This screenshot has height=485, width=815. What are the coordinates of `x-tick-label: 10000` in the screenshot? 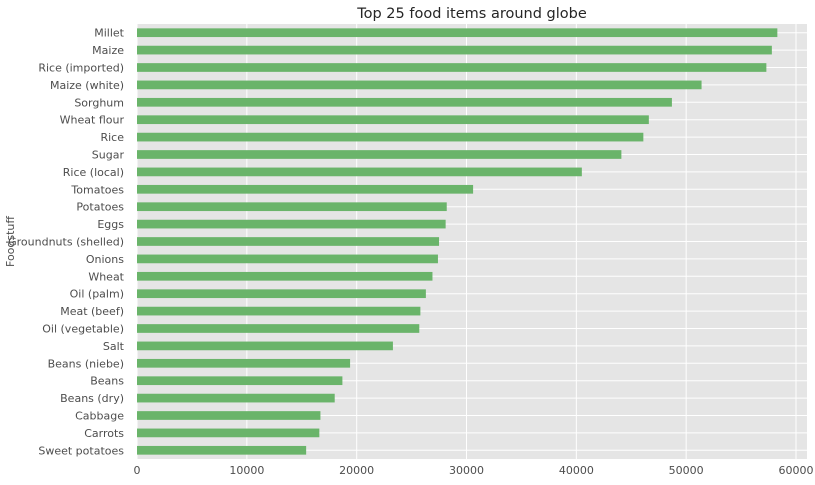 It's located at (246, 470).